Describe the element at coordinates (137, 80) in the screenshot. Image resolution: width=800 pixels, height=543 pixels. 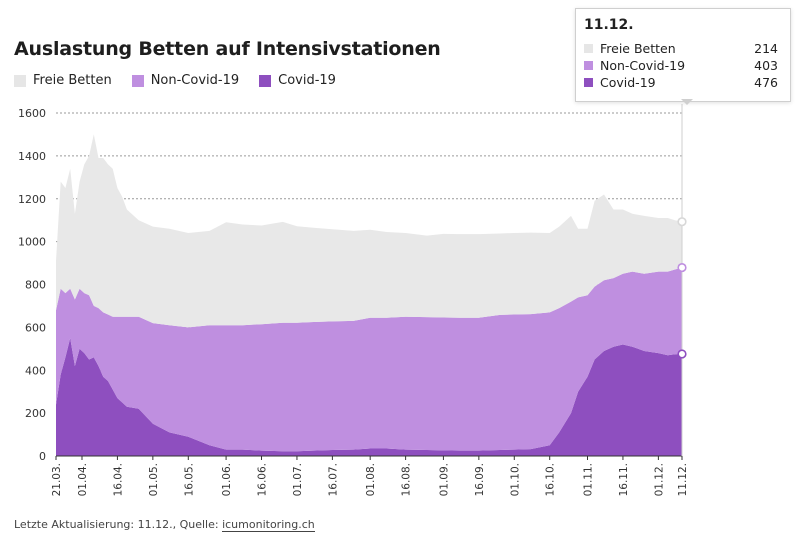
I see `legend-swatch-non-covid` at that location.